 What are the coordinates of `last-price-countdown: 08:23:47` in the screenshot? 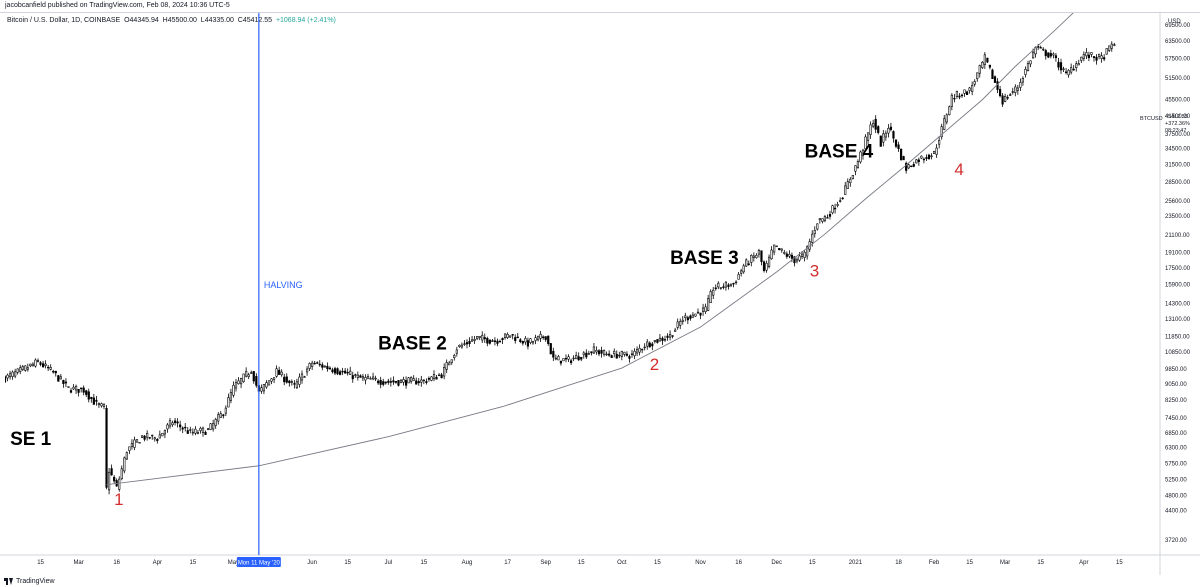 It's located at (1175, 131).